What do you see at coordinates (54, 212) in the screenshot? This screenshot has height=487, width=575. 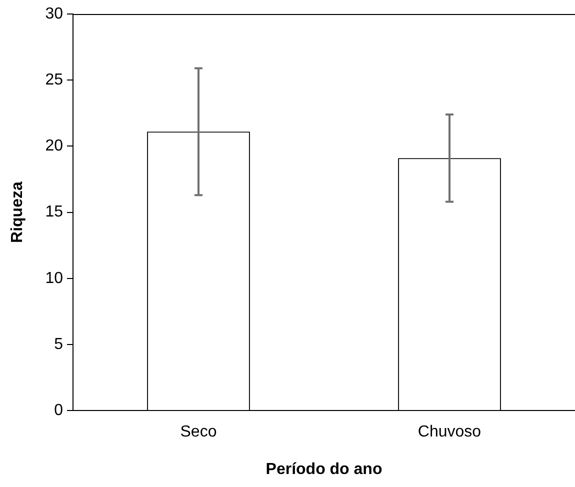 I see `y-tick-label: 15` at bounding box center [54, 212].